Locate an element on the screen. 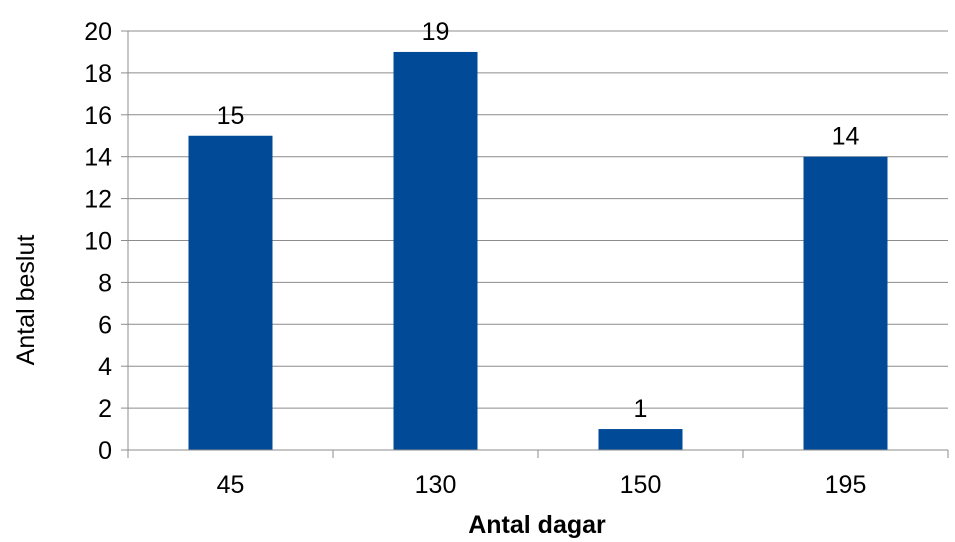 The height and width of the screenshot is (542, 955). y-tick-label: 0 is located at coordinates (105, 451).